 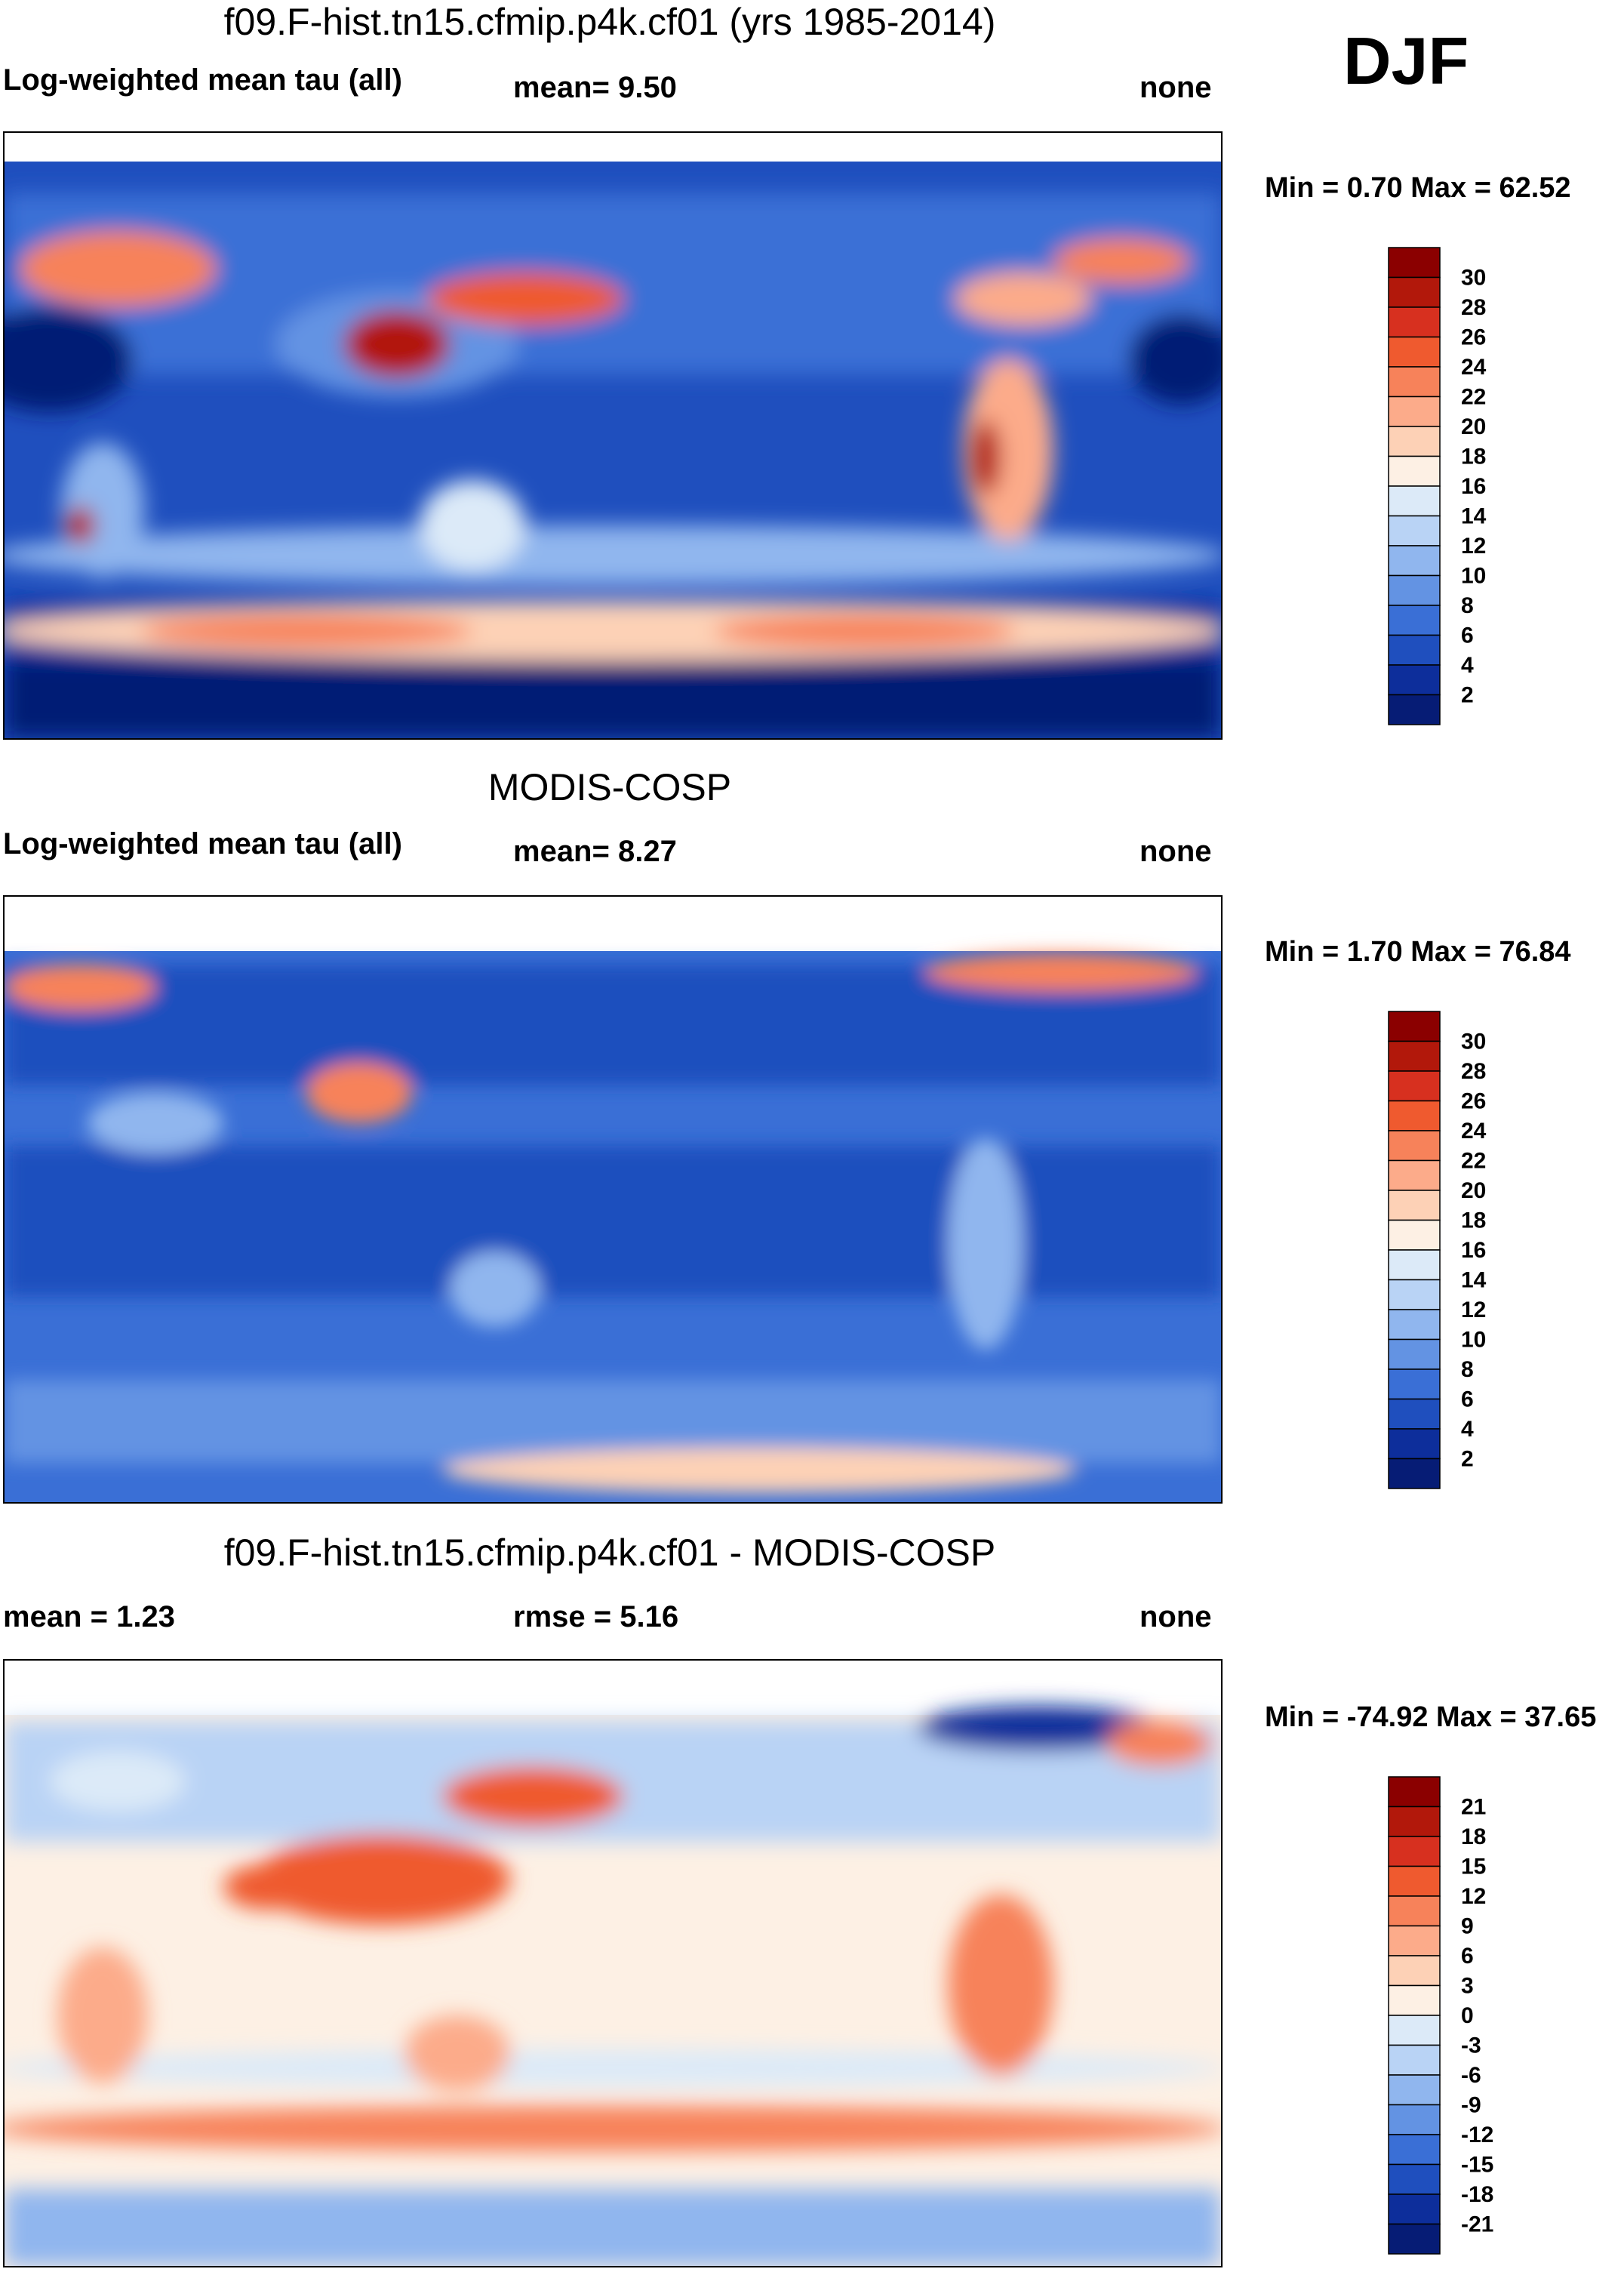 I want to click on panel-center-label-obs: mean= 8.27, so click(x=595, y=851).